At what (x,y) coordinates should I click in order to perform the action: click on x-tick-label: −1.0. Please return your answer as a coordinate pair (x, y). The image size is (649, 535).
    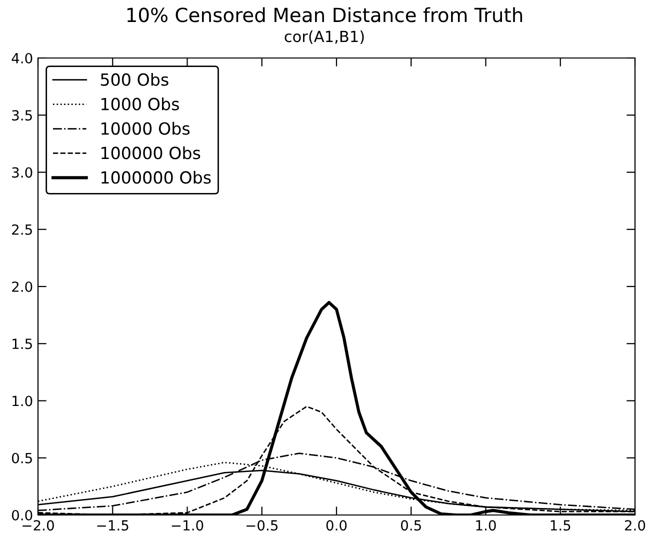
    Looking at the image, I should click on (188, 525).